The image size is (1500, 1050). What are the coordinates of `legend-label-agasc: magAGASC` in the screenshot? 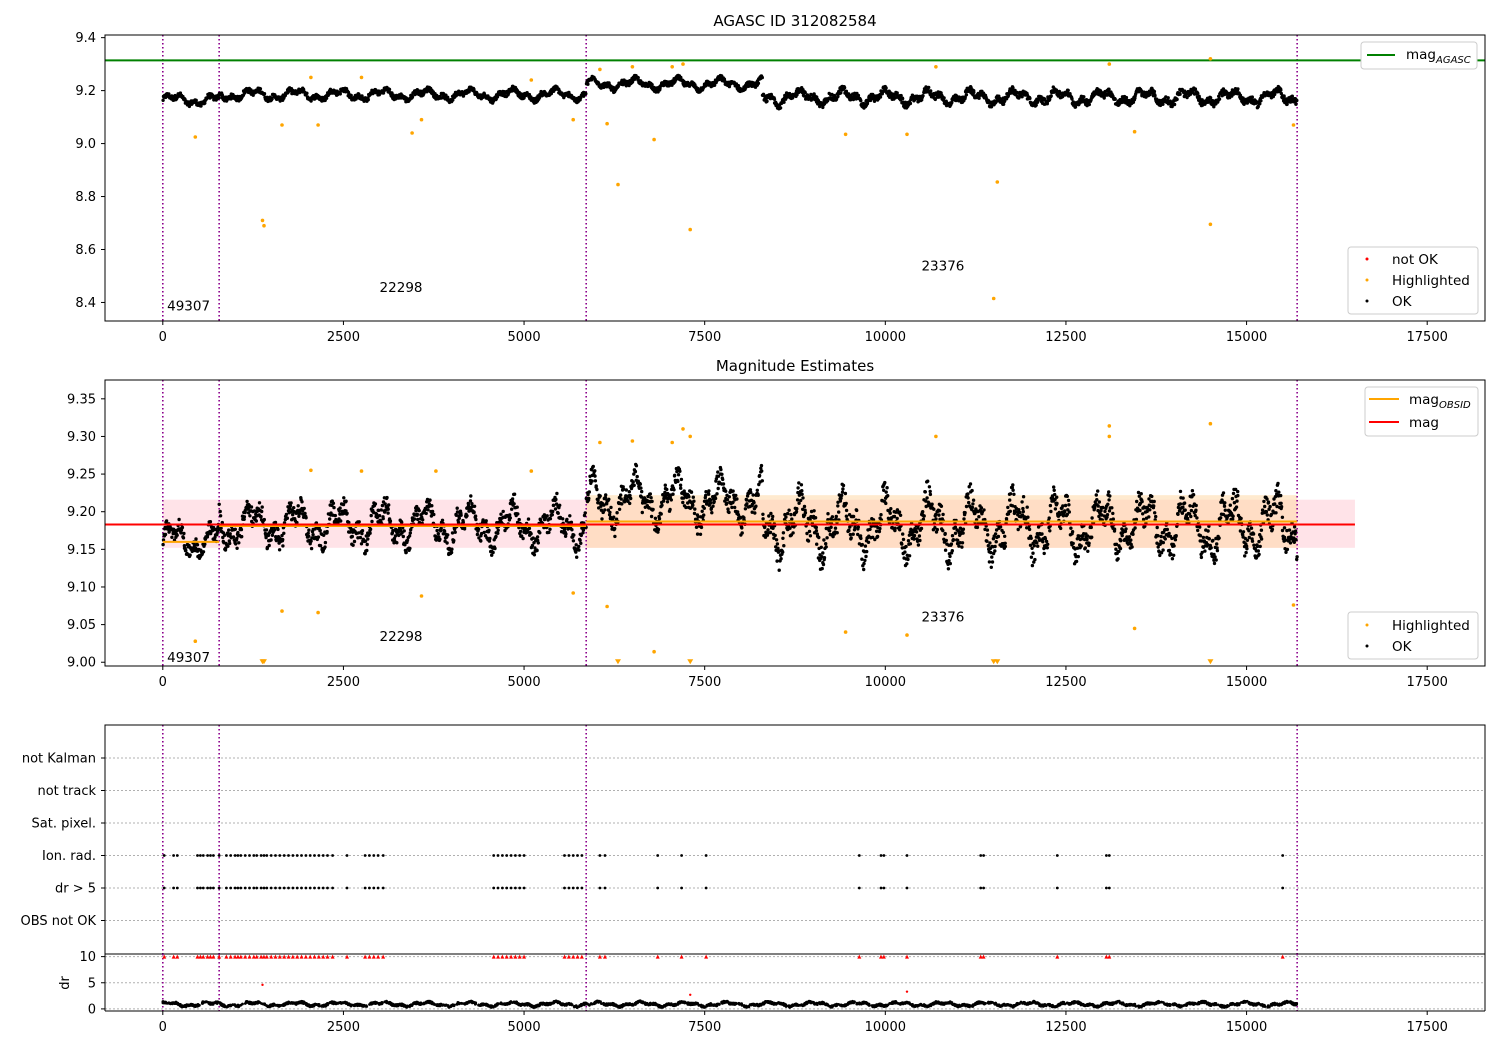 It's located at (1438, 56).